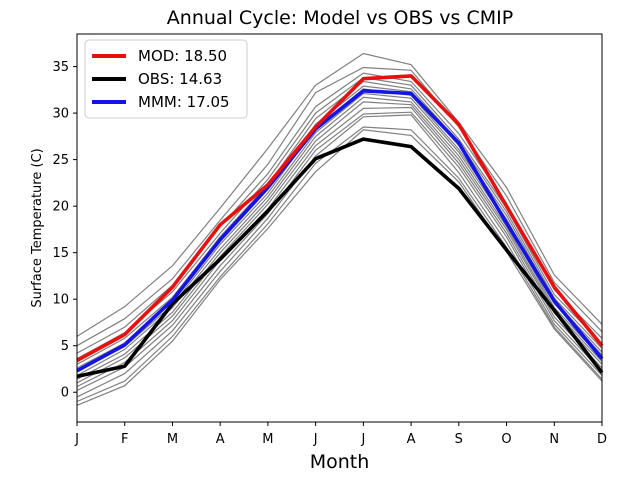 Image resolution: width=640 pixels, height=480 pixels. What do you see at coordinates (65, 393) in the screenshot?
I see `y-tick-label: 0` at bounding box center [65, 393].